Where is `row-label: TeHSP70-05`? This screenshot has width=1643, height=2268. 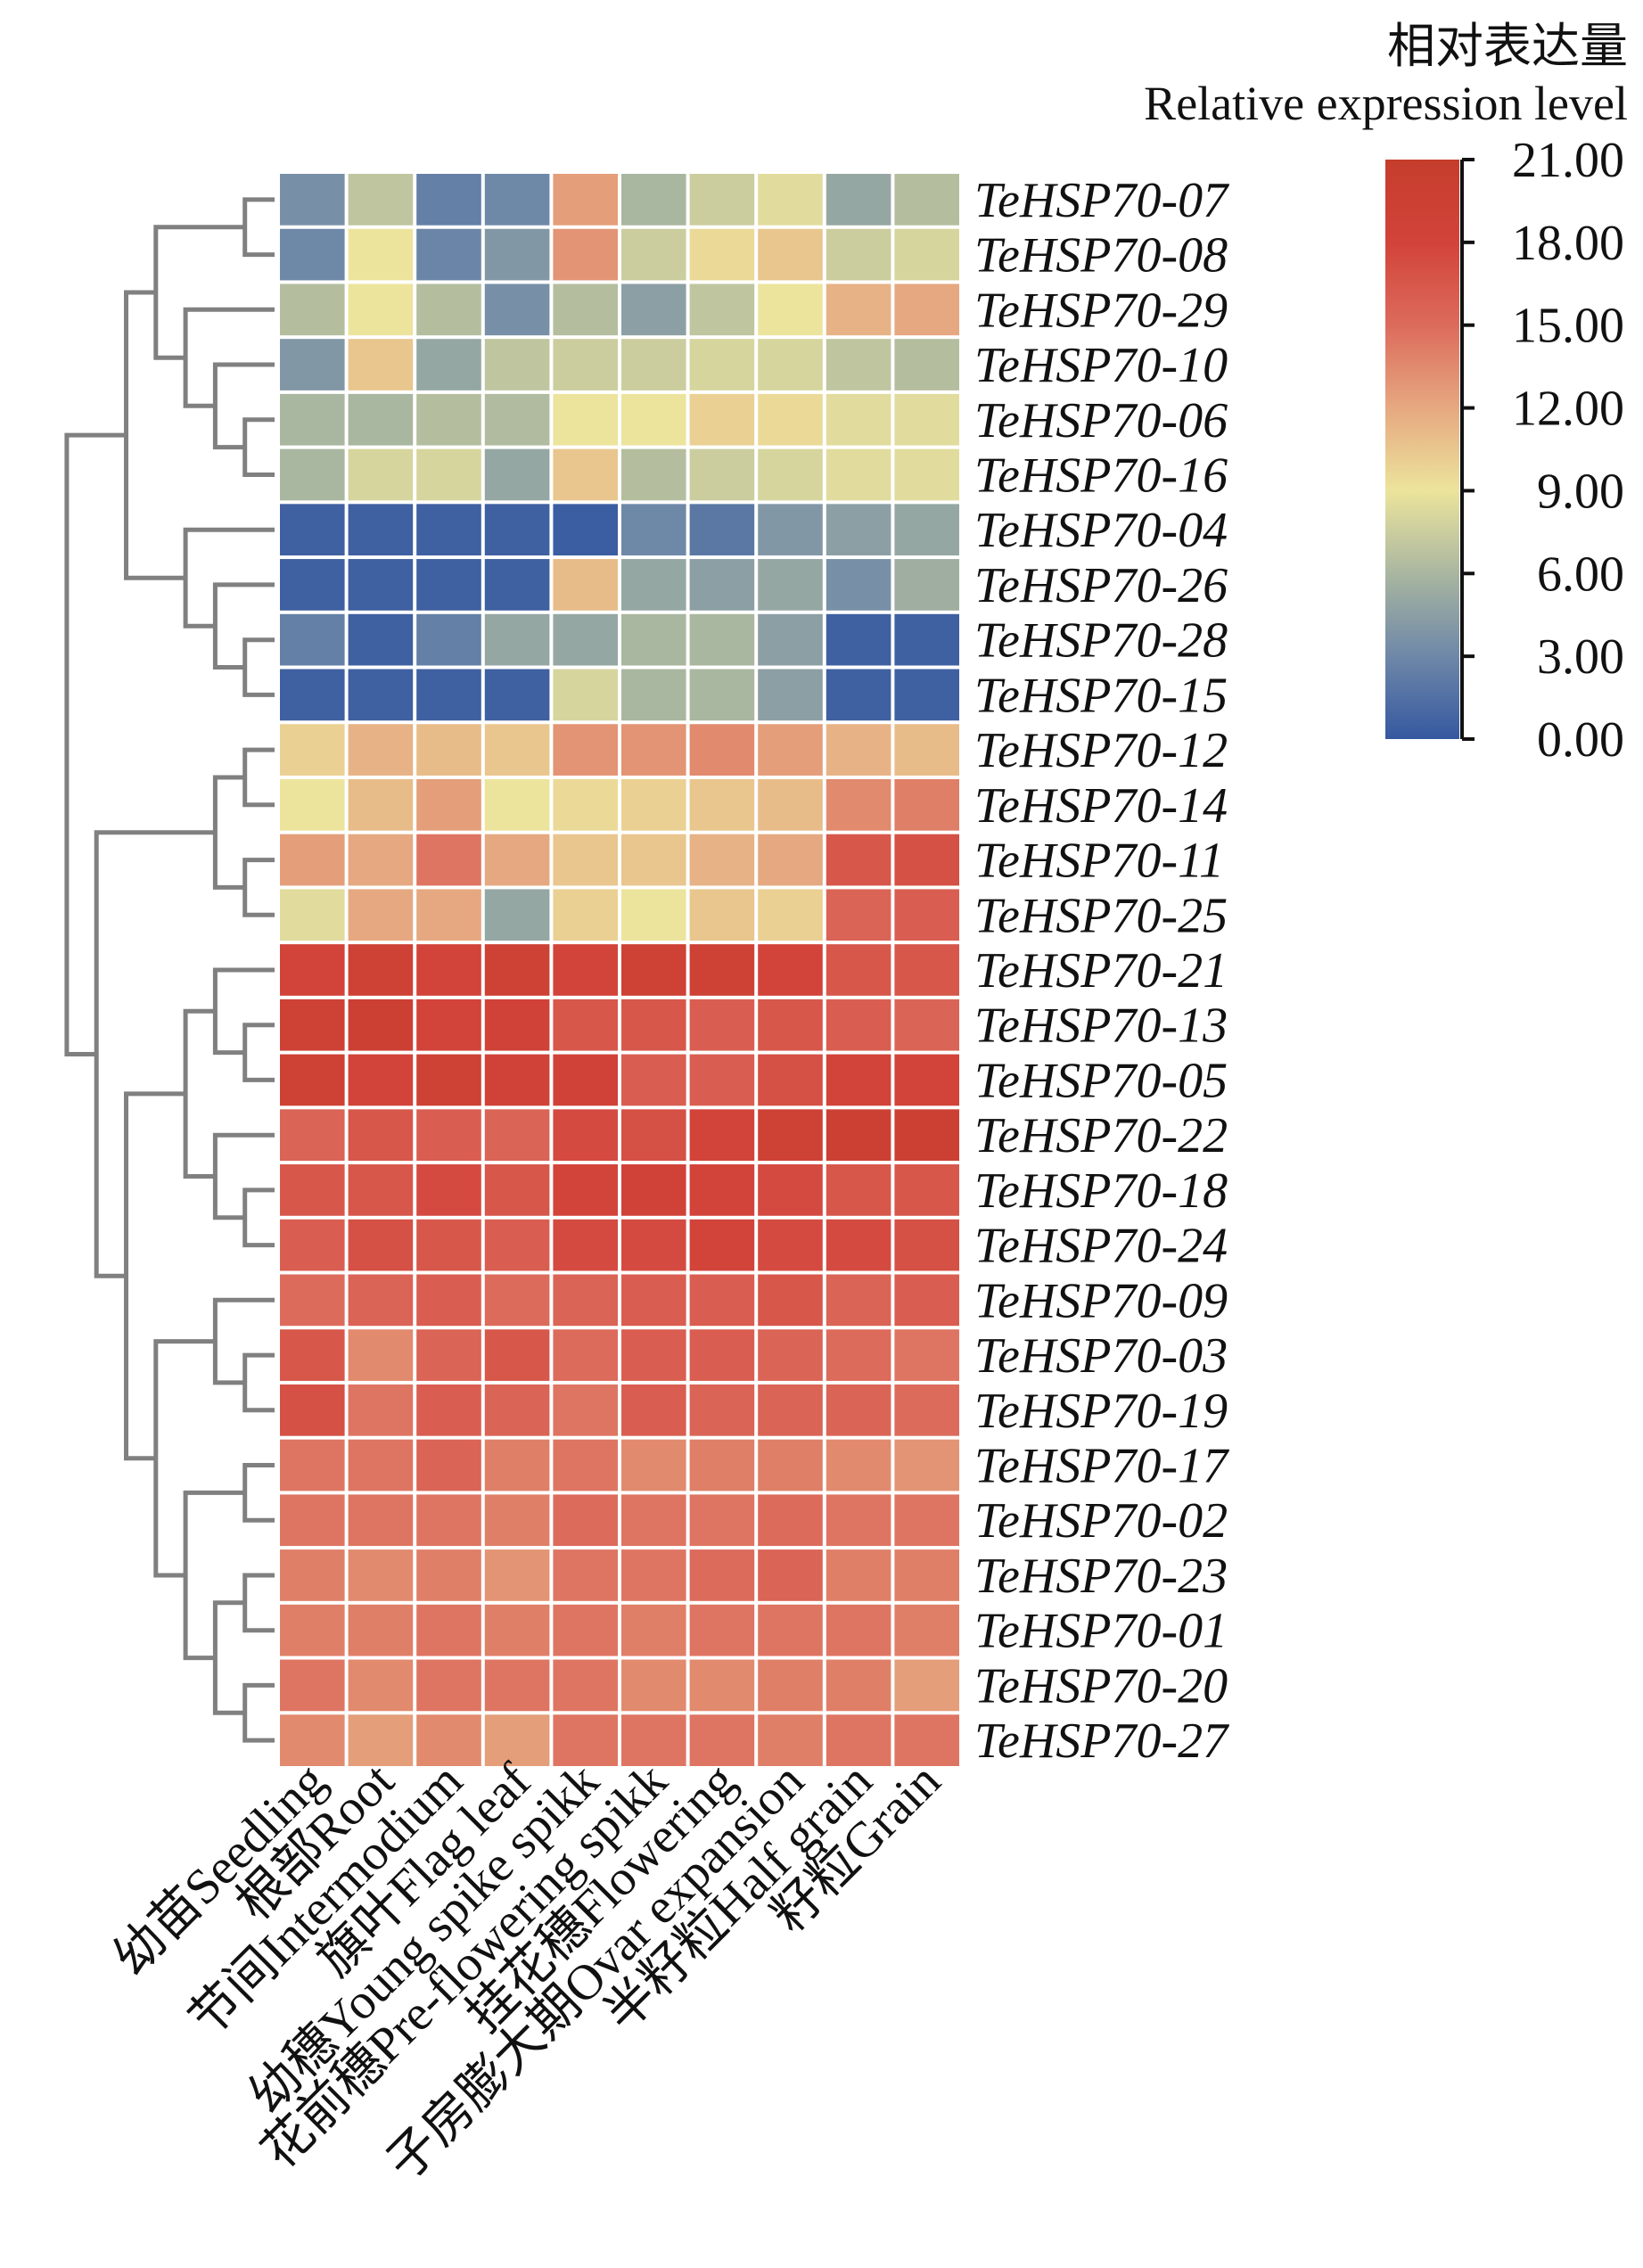 row-label: TeHSP70-05 is located at coordinates (1101, 1080).